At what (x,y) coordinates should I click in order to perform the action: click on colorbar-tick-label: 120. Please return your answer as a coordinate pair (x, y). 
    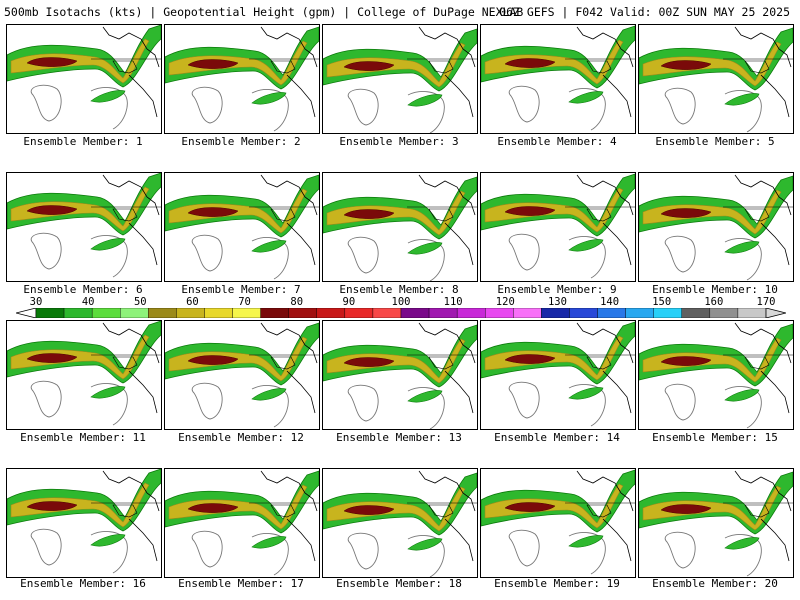
    Looking at the image, I should click on (505, 302).